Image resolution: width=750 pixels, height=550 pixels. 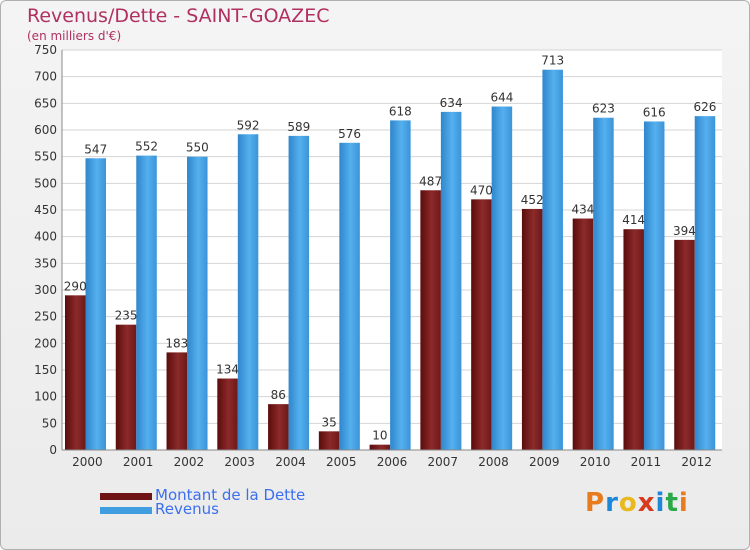 What do you see at coordinates (178, 16) in the screenshot?
I see `chart-title: Revenus/Dette - SAINT-GOAZEC` at bounding box center [178, 16].